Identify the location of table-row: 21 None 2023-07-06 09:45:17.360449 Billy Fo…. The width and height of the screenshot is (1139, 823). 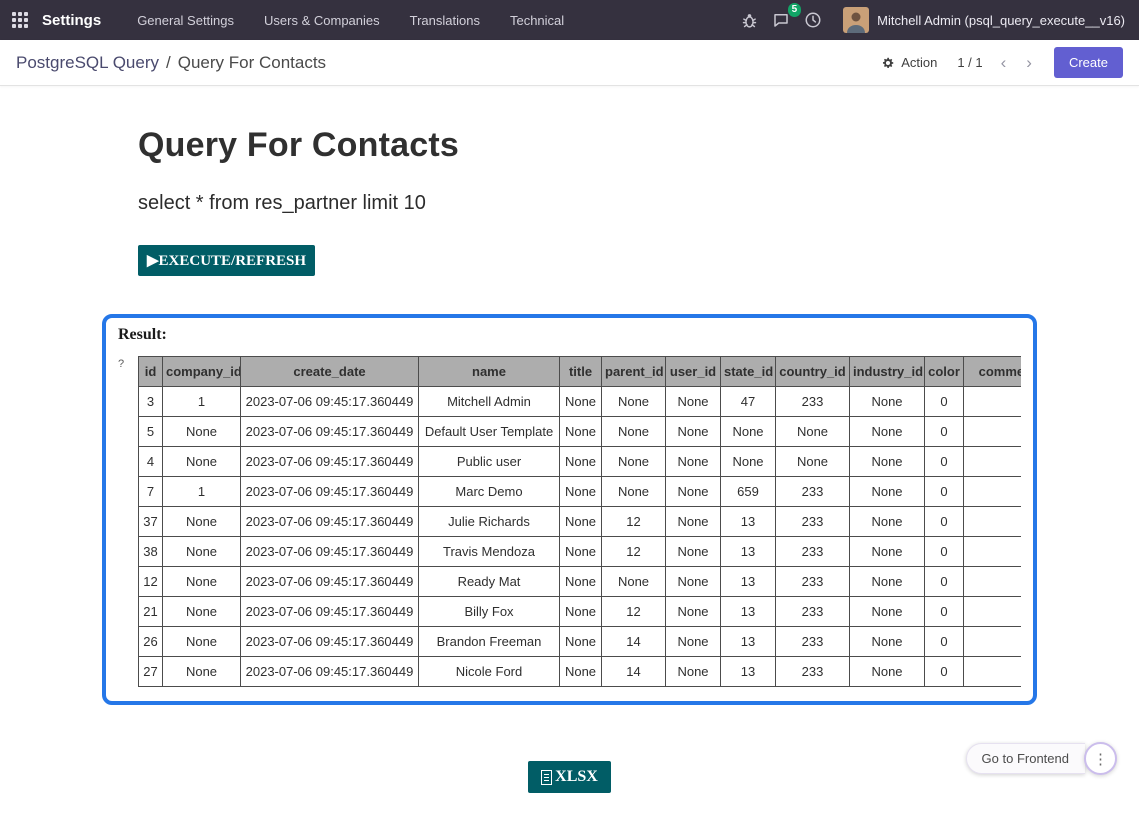
(579, 611).